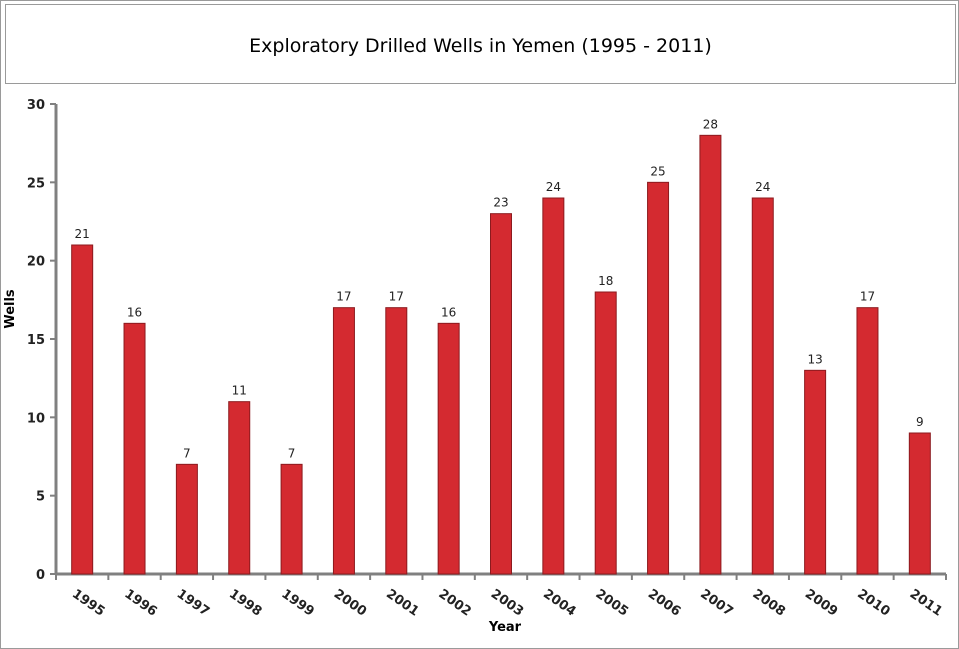  I want to click on x-tick-label: 2011, so click(926, 603).